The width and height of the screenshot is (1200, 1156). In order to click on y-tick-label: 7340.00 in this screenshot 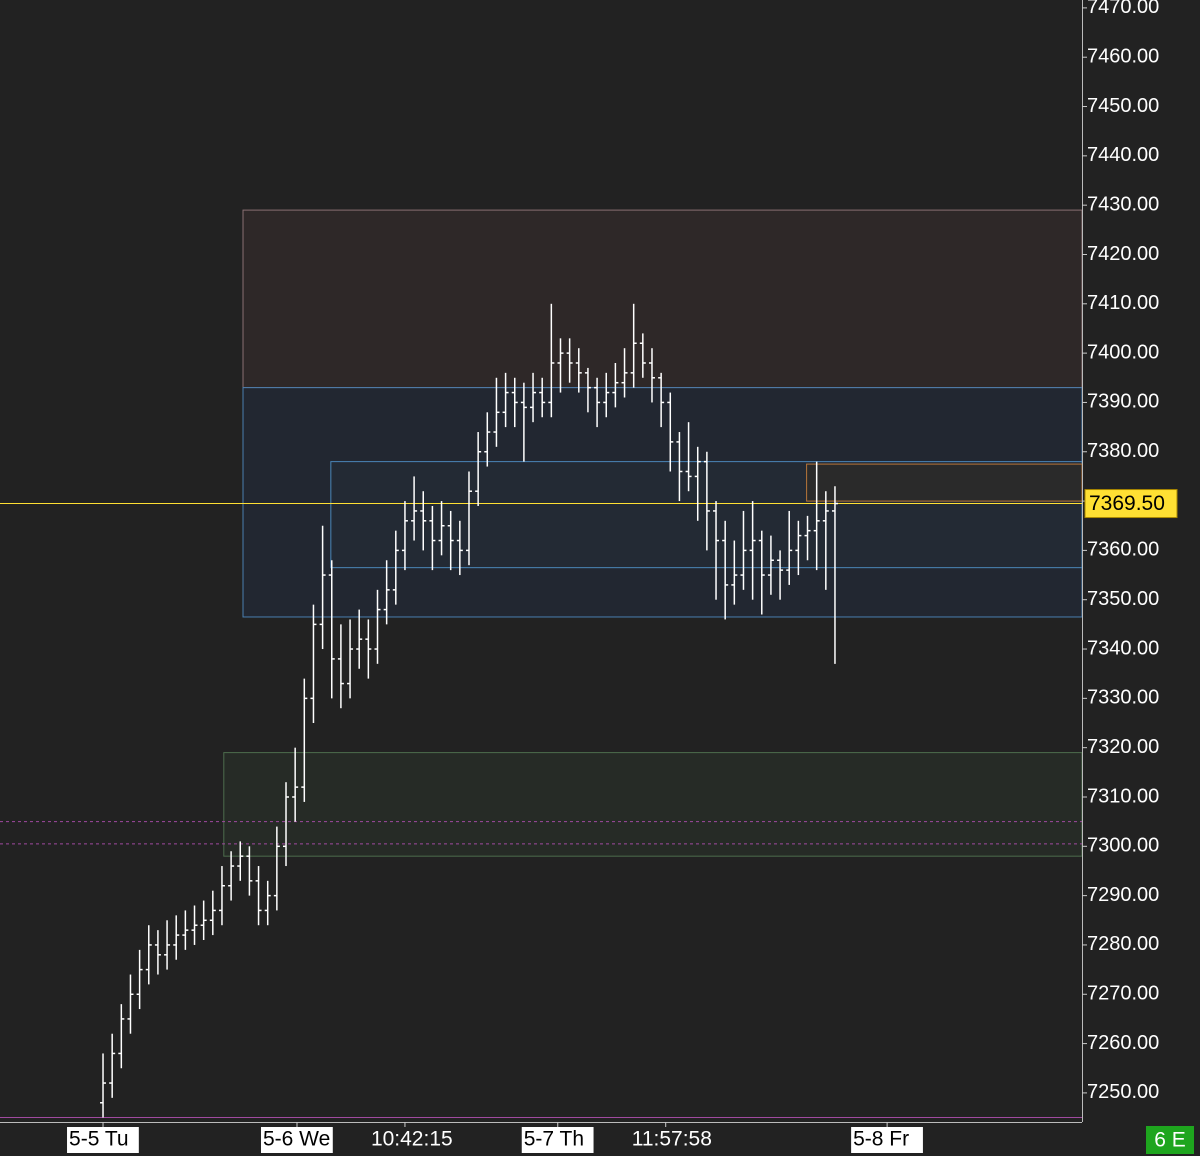, I will do `click(1123, 648)`.